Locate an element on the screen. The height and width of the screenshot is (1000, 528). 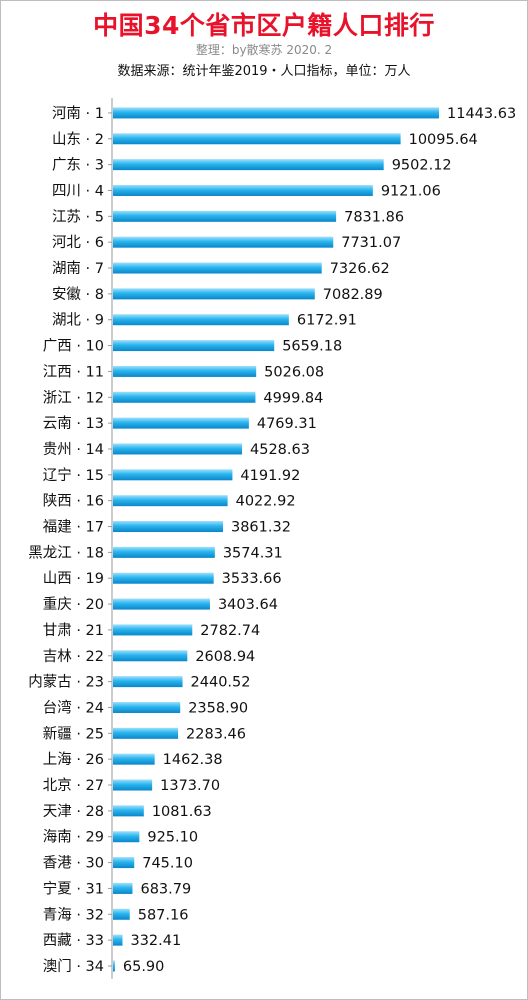
category-label: 福建 · 17 is located at coordinates (73, 527).